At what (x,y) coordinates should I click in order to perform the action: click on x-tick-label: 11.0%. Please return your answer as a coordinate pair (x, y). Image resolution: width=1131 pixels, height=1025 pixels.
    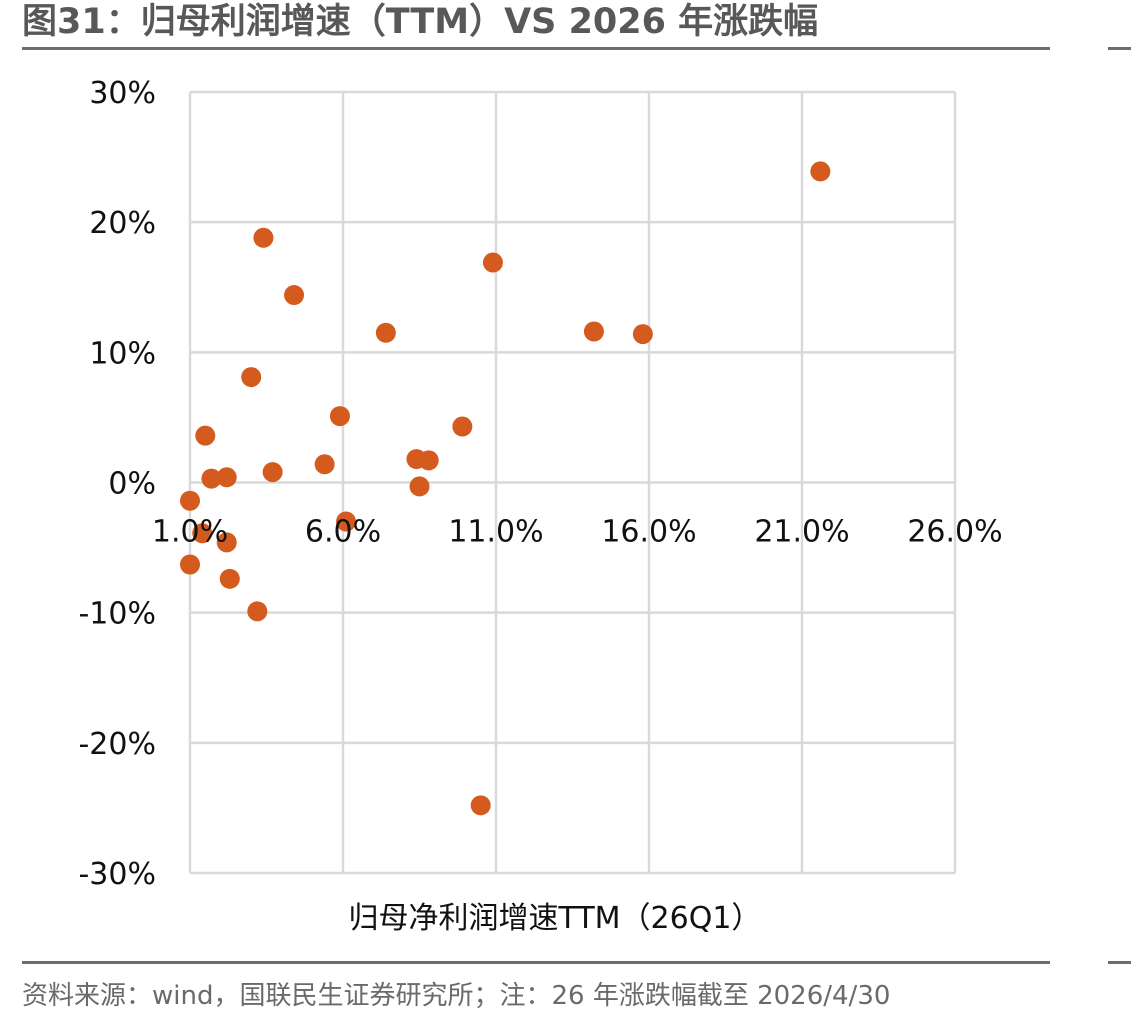
    Looking at the image, I should click on (495, 532).